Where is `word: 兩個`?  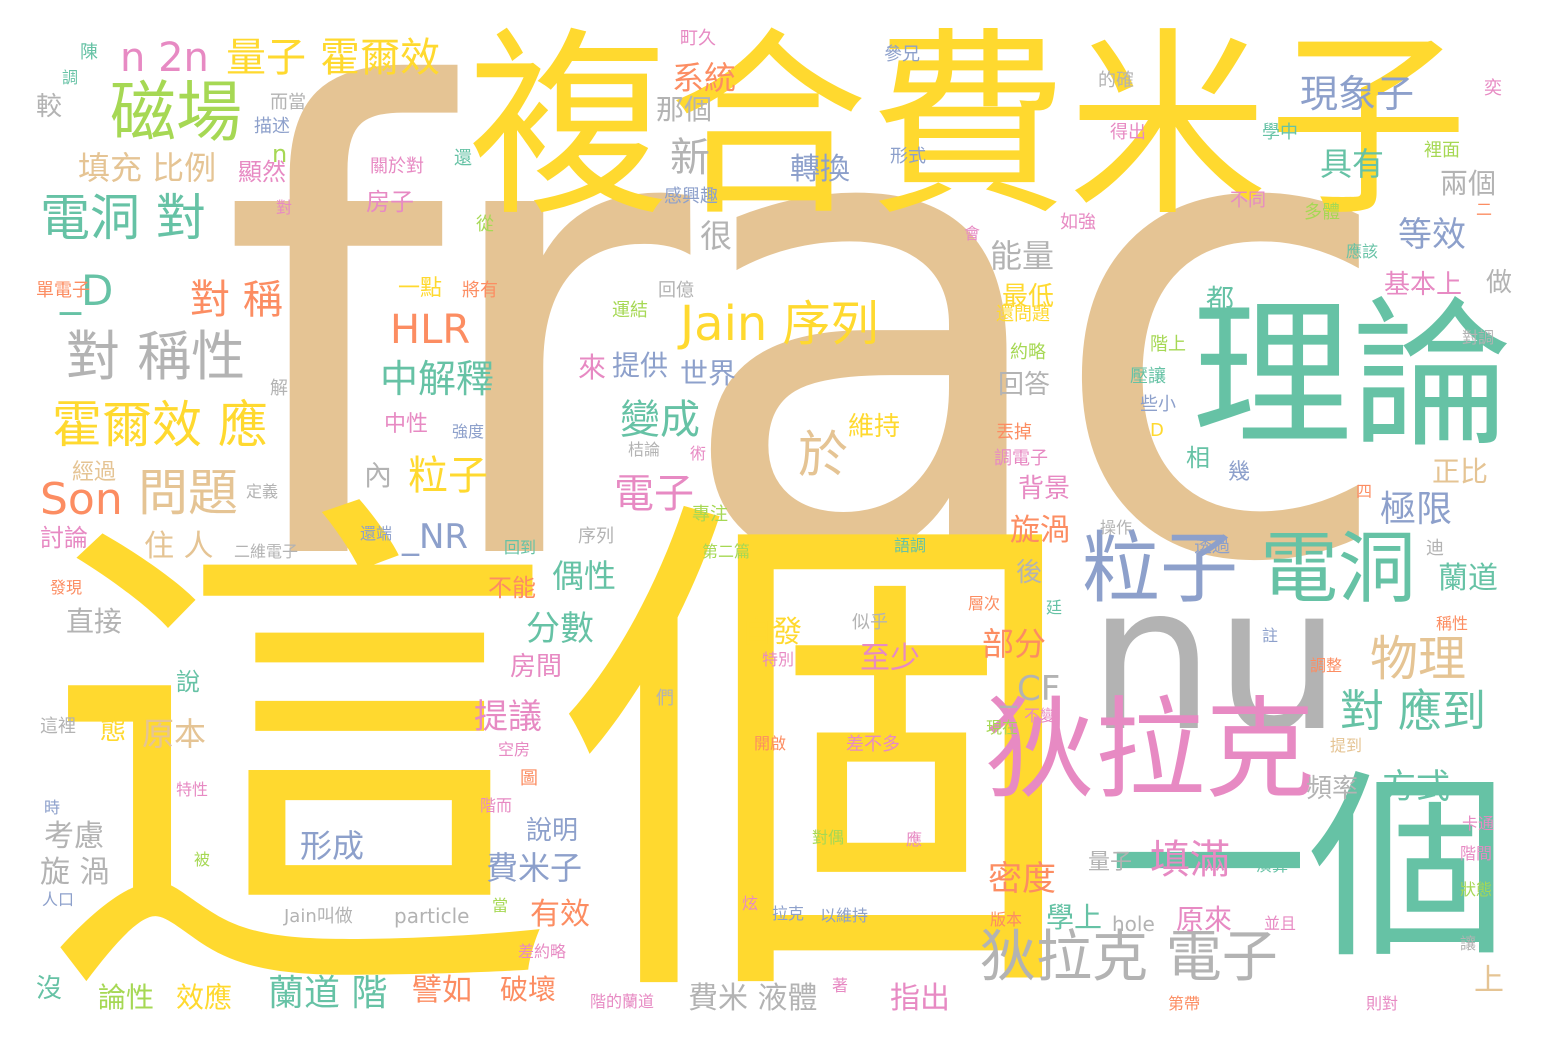 word: 兩個 is located at coordinates (1468, 183).